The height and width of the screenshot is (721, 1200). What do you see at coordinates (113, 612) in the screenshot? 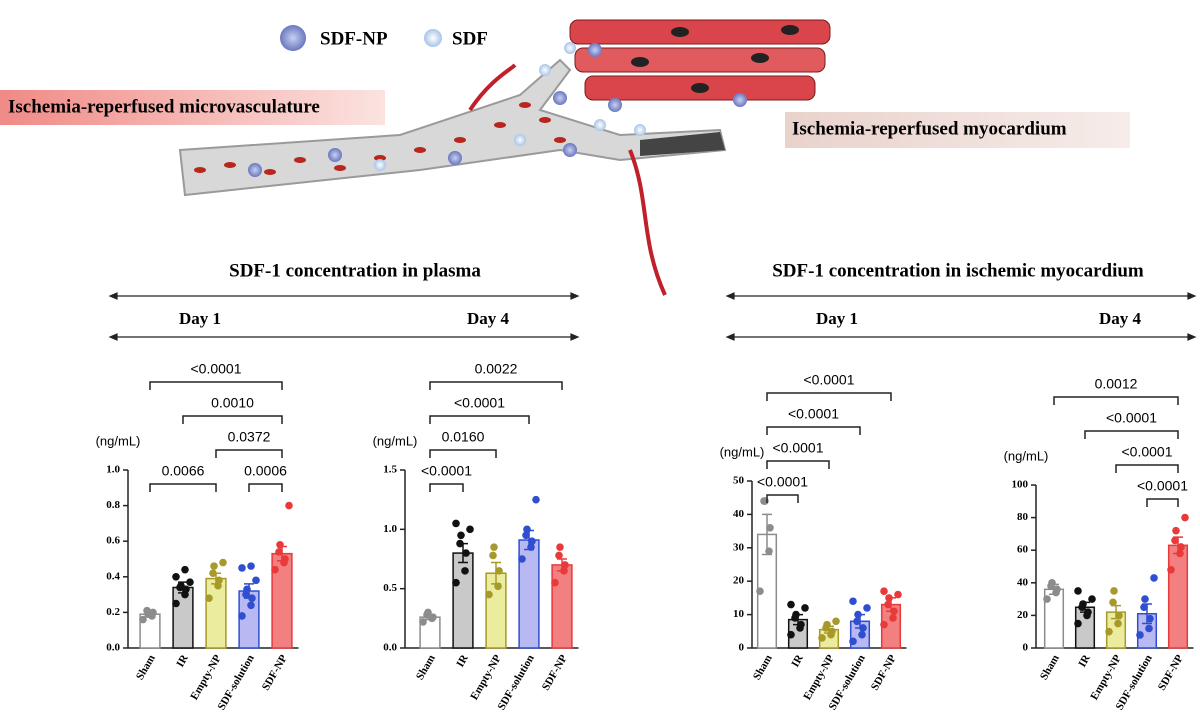
I see `y-tick-label: 0.2` at bounding box center [113, 612].